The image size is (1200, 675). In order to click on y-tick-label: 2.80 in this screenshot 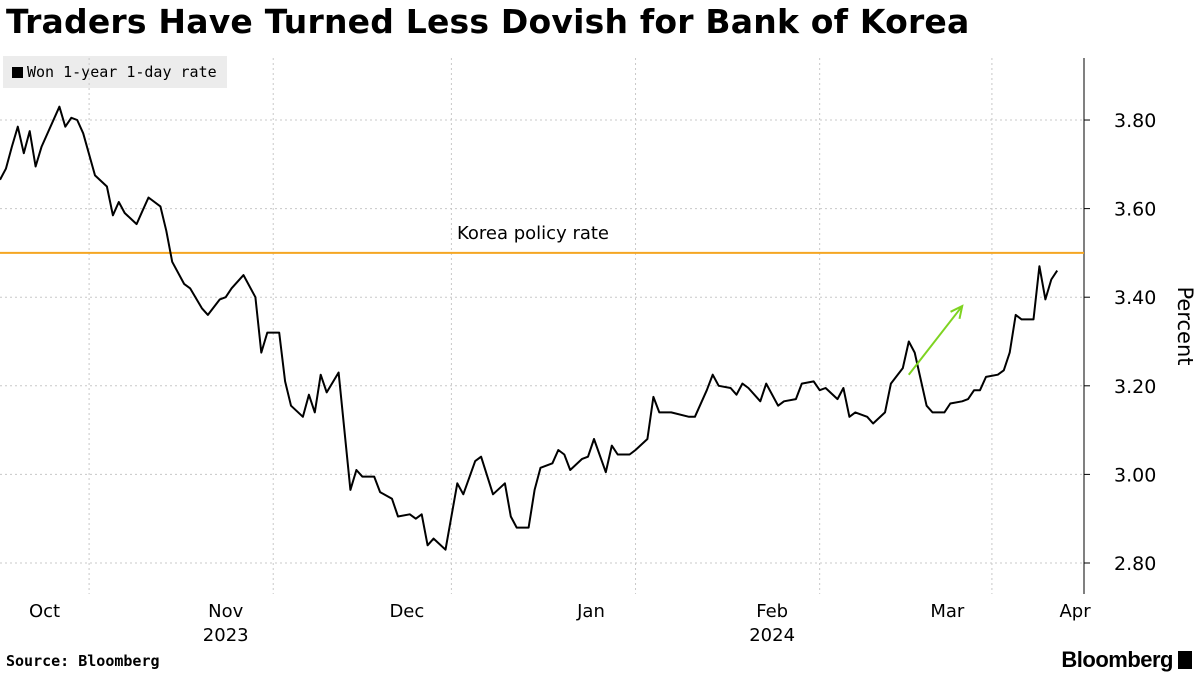, I will do `click(1135, 564)`.